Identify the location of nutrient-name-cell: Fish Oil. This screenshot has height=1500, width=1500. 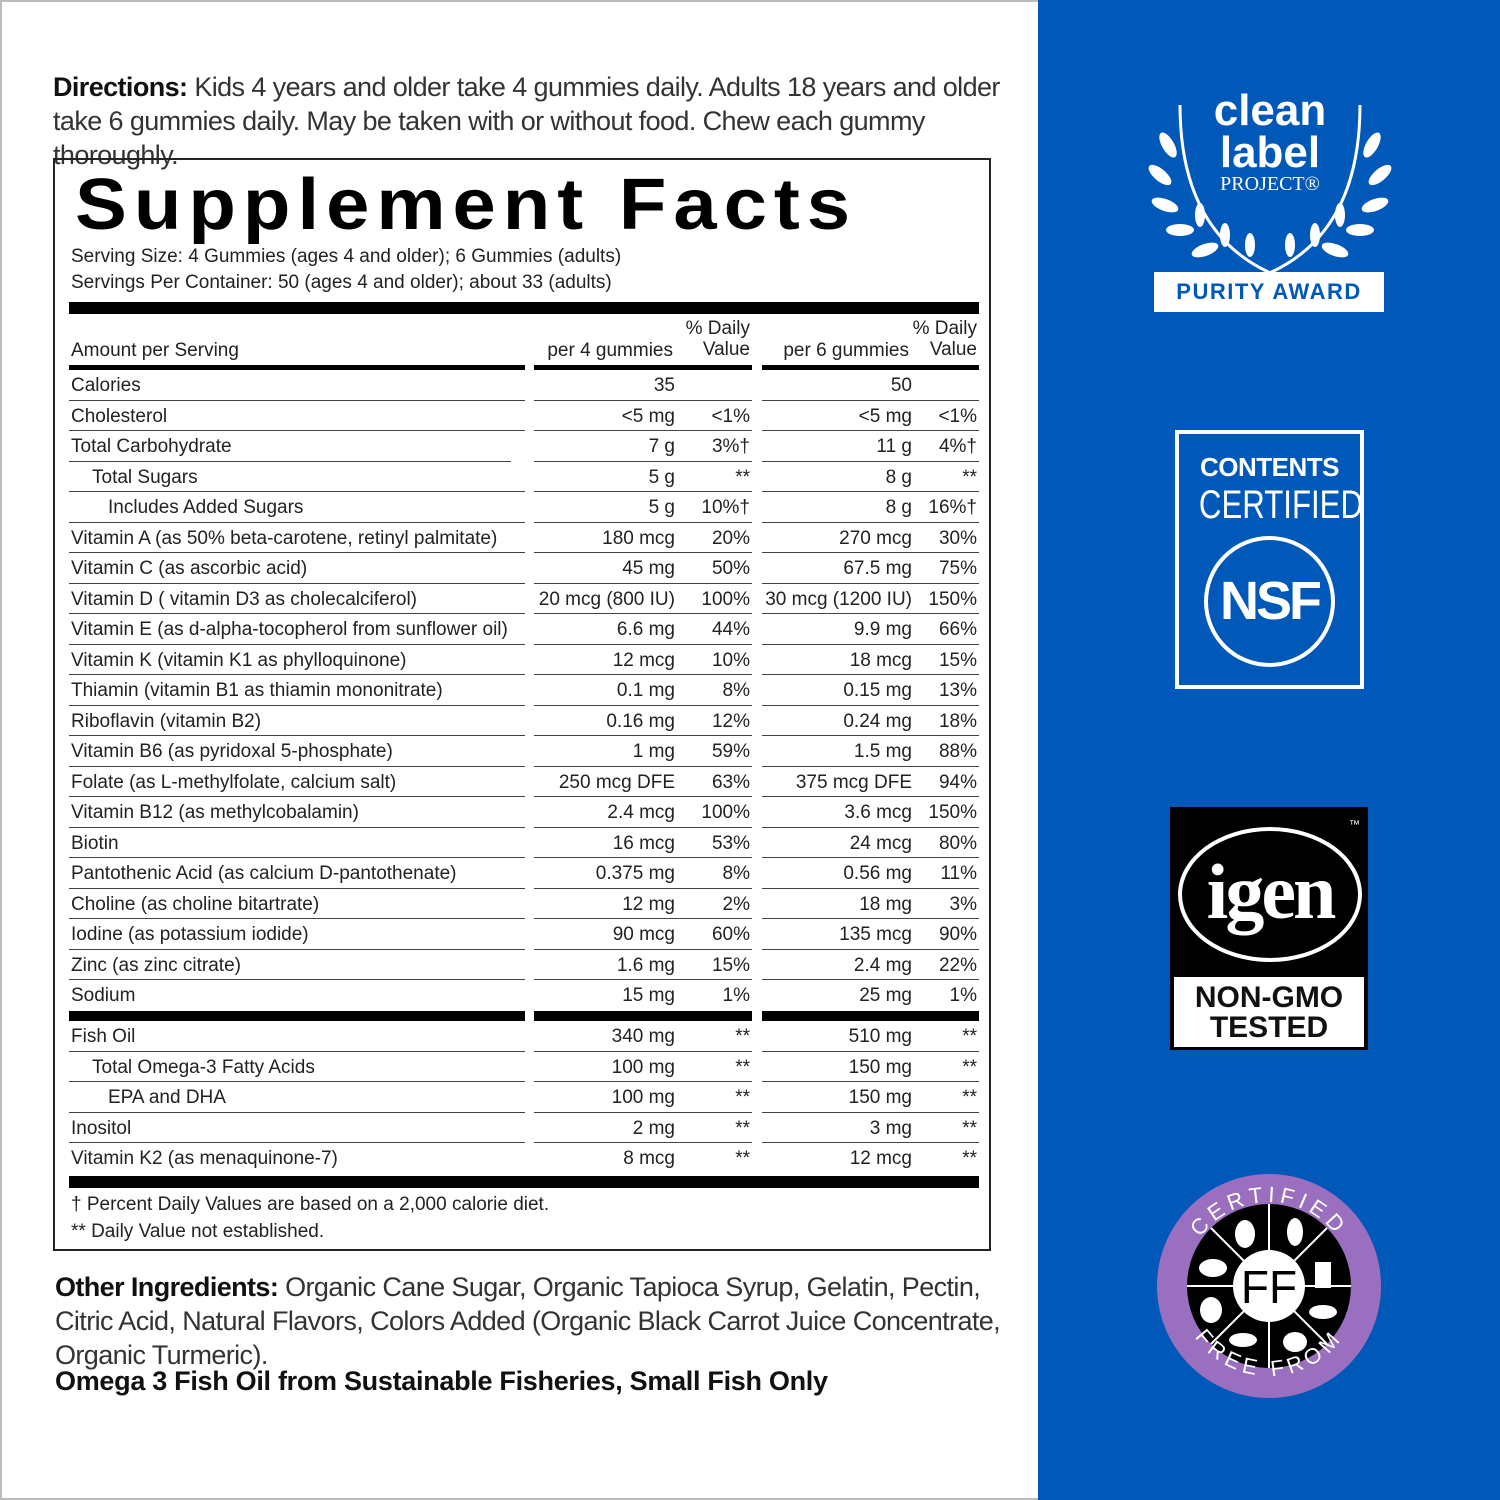
(297, 1036).